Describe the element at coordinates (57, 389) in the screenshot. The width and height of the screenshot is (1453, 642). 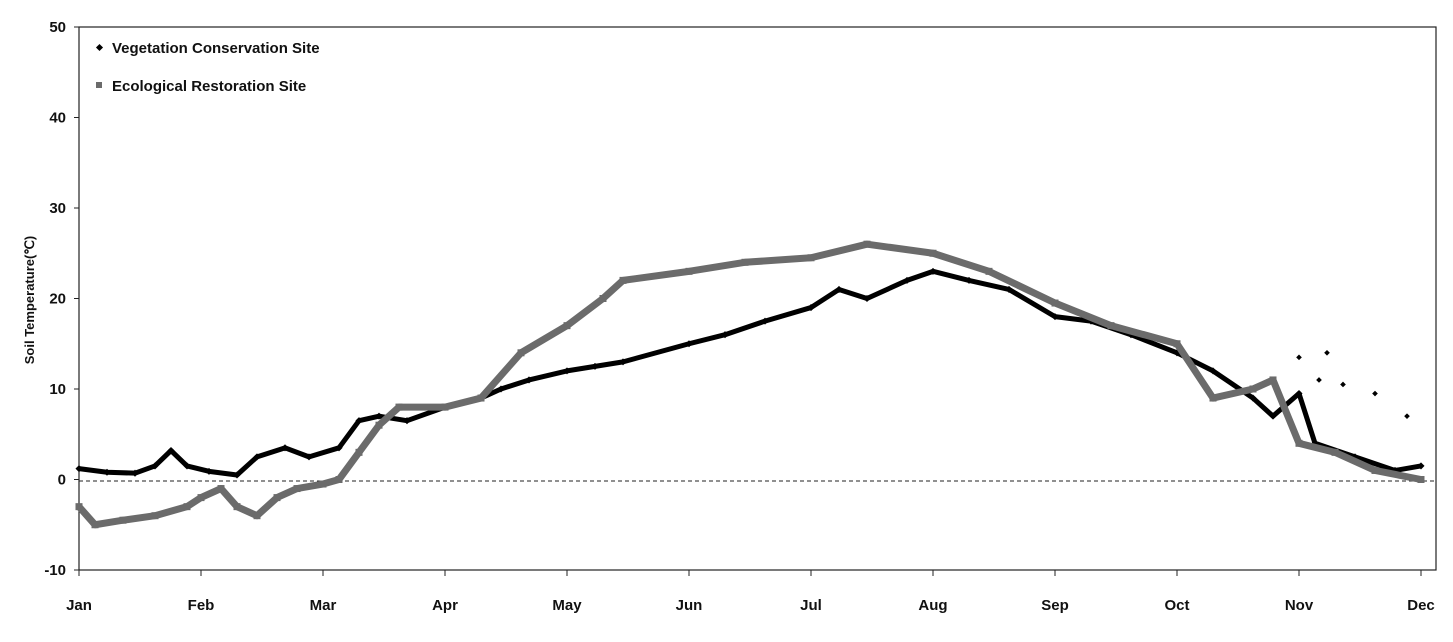
I see `y-tick-label: 10` at that location.